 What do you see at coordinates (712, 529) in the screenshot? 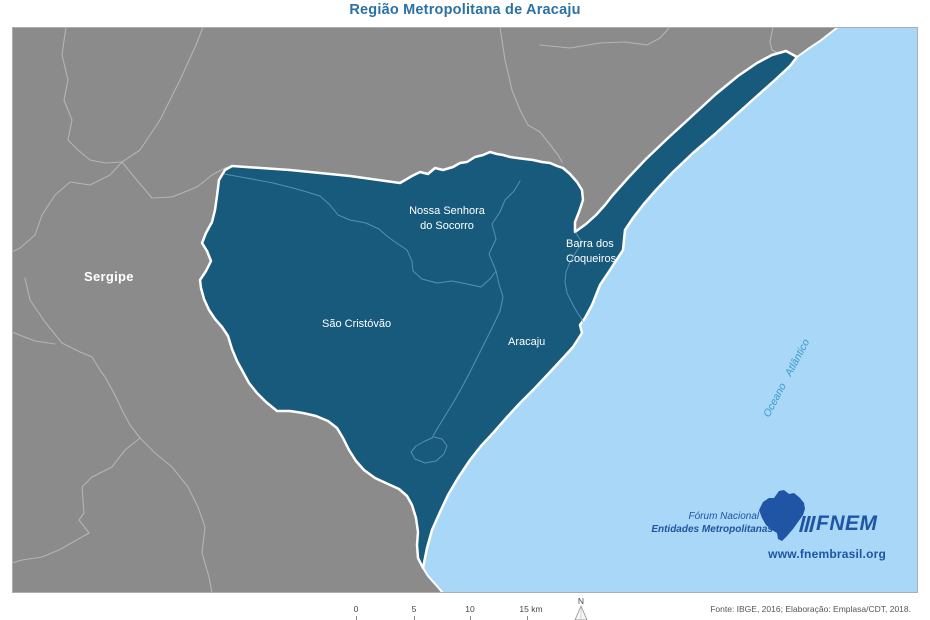
I see `logo-line2: Entidades Metropolitanas` at bounding box center [712, 529].